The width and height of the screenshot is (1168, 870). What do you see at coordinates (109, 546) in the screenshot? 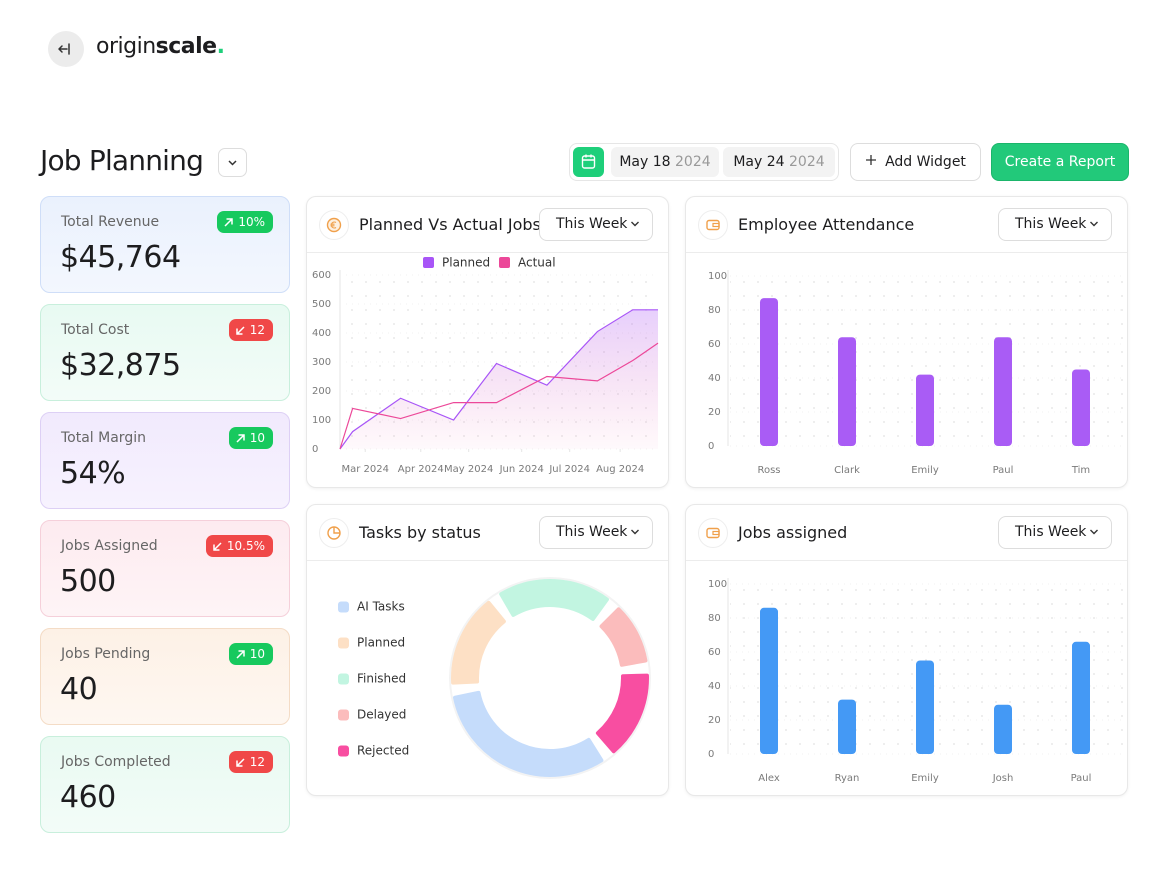
I see `kpi-label: Jobs Assigned` at bounding box center [109, 546].